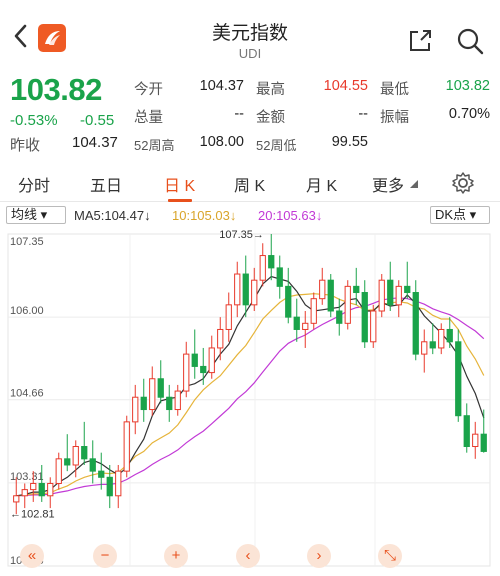 This screenshot has width=500, height=576. What do you see at coordinates (420, 41) in the screenshot?
I see `share-icon` at bounding box center [420, 41].